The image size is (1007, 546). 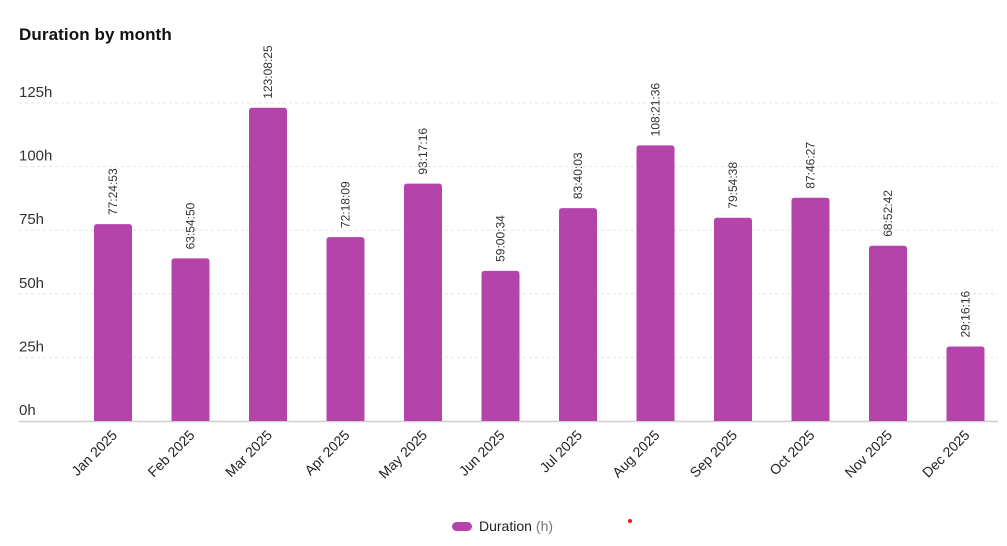 What do you see at coordinates (560, 451) in the screenshot?
I see `x-tick-label: Jul 2025` at bounding box center [560, 451].